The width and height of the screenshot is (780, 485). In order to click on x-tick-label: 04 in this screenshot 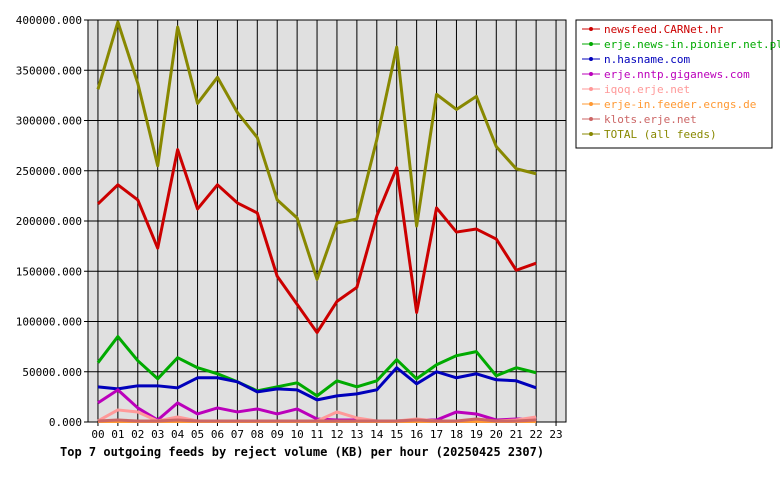, I will do `click(178, 434)`.